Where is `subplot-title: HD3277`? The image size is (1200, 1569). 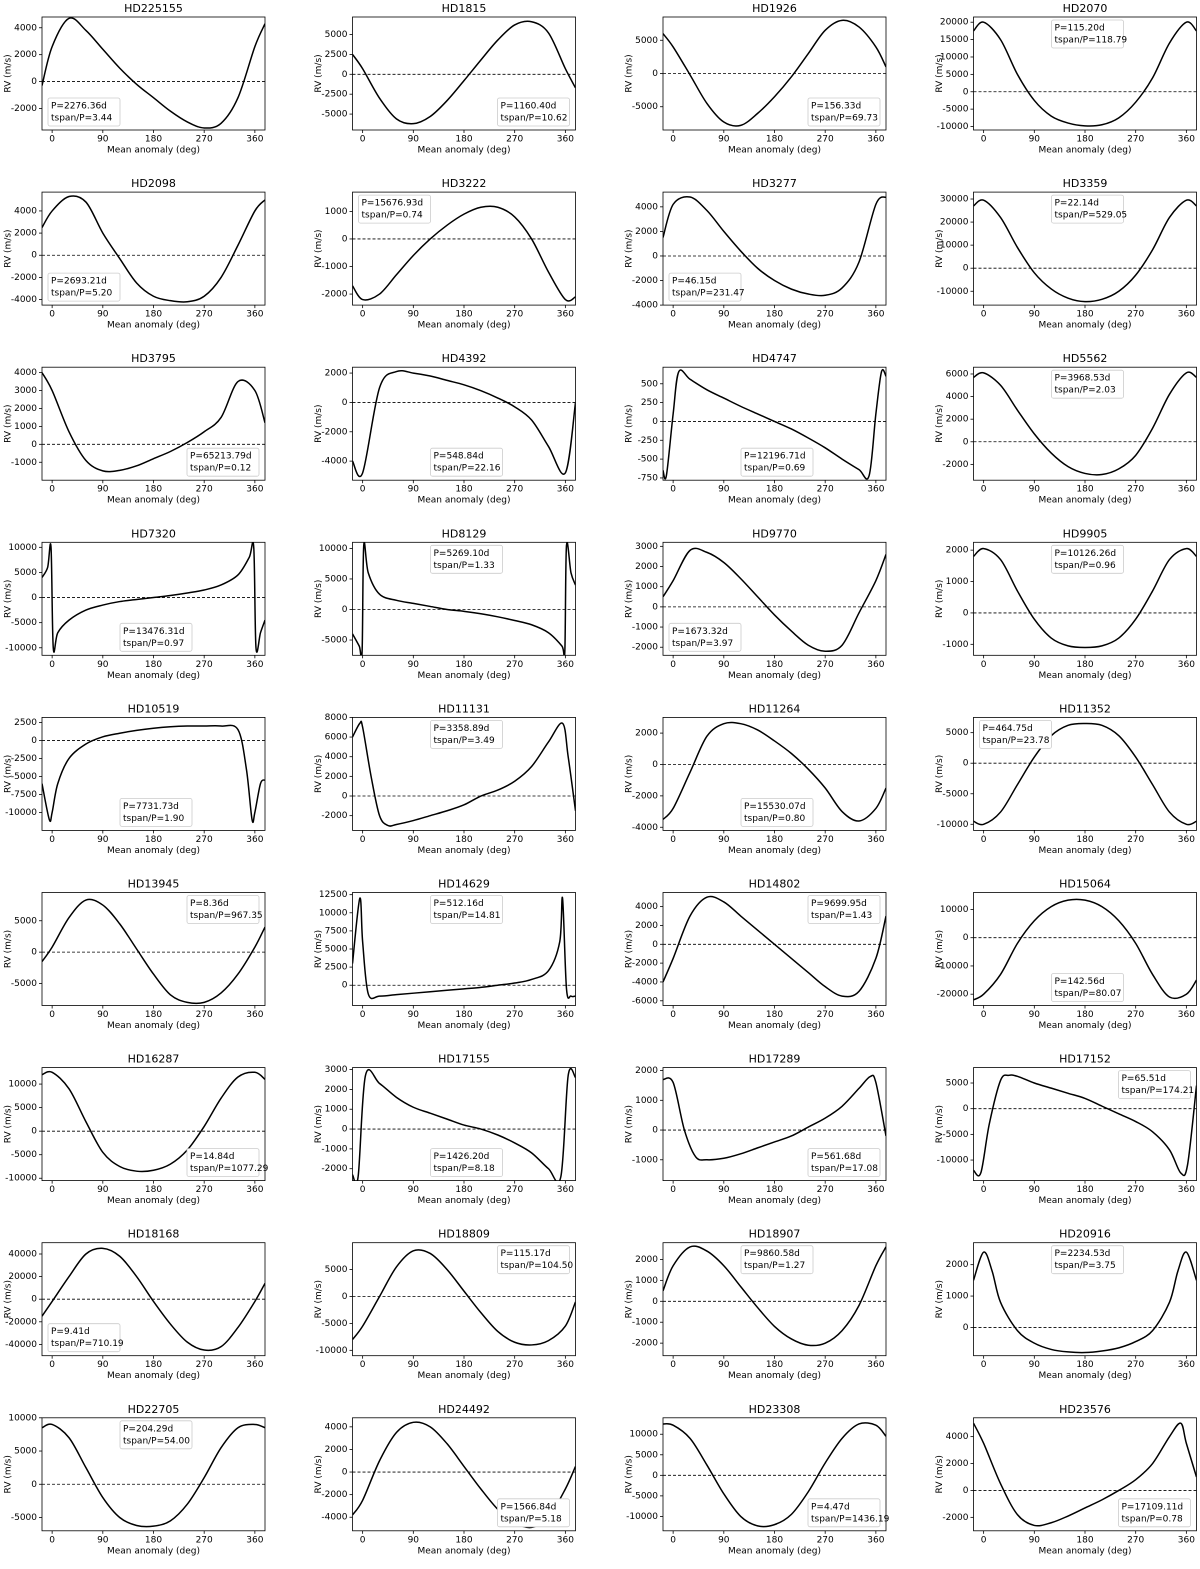
subplot-title: HD3277 is located at coordinates (774, 183).